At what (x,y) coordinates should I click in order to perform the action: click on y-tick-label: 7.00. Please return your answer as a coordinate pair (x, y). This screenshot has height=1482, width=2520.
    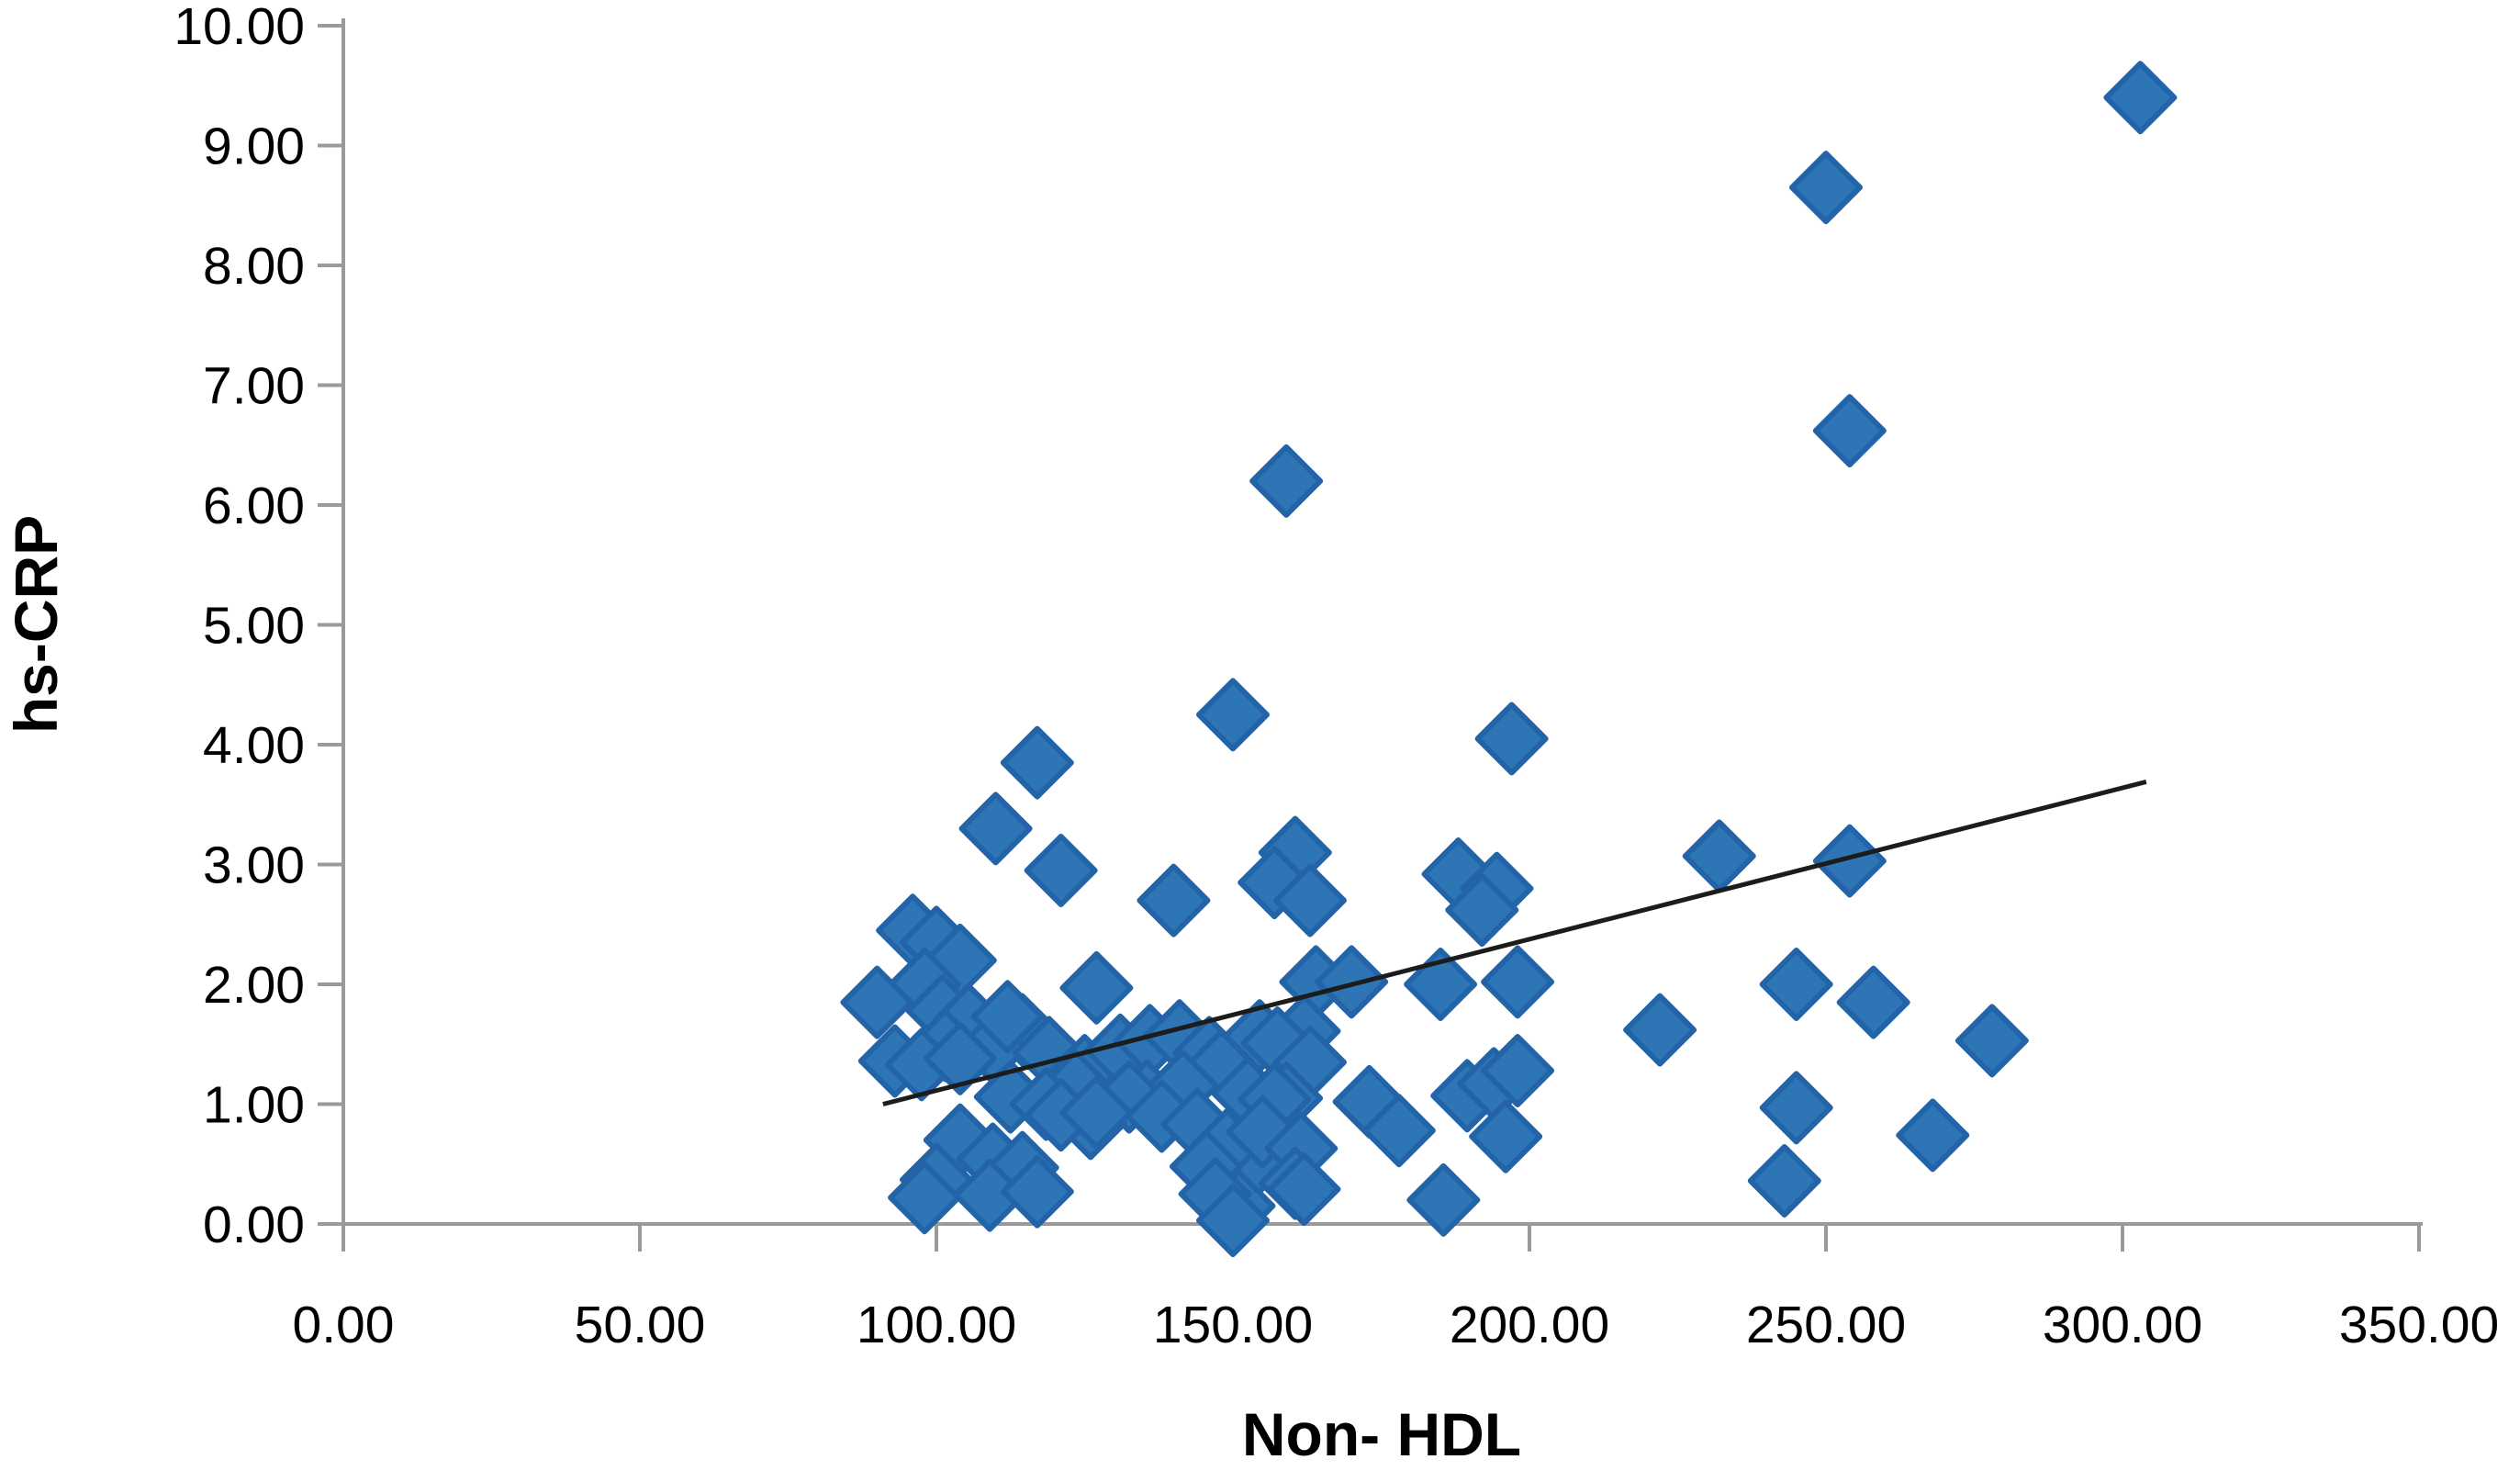
    Looking at the image, I should click on (254, 386).